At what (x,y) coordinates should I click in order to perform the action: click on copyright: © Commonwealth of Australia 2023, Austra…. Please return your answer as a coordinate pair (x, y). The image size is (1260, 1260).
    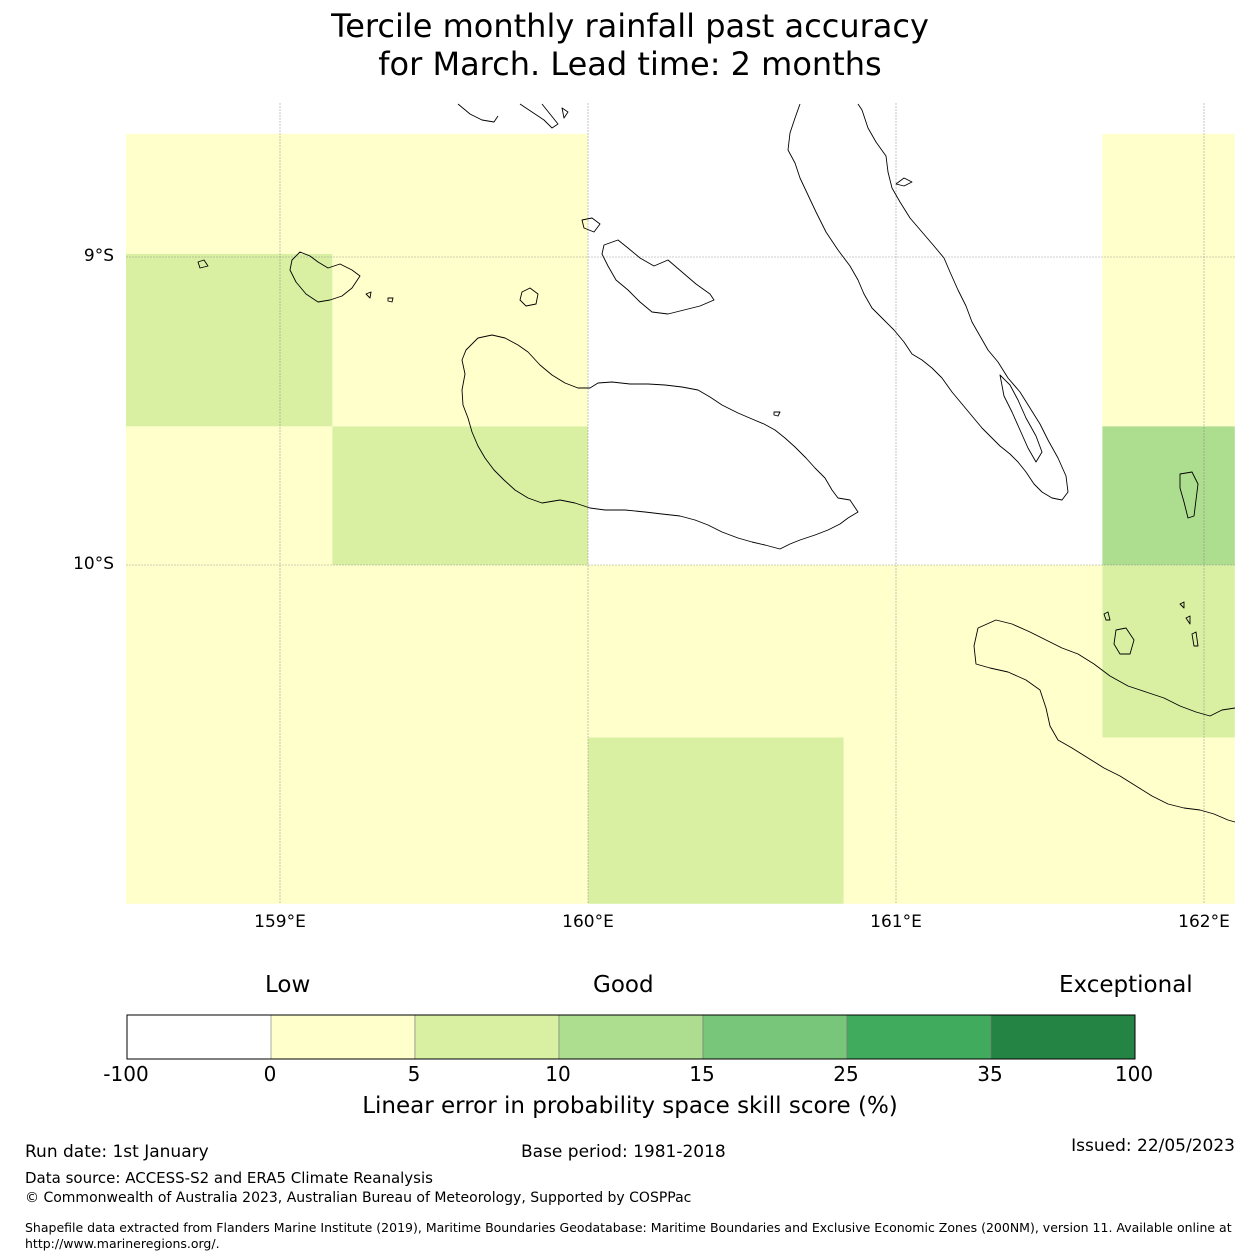
    Looking at the image, I should click on (358, 1198).